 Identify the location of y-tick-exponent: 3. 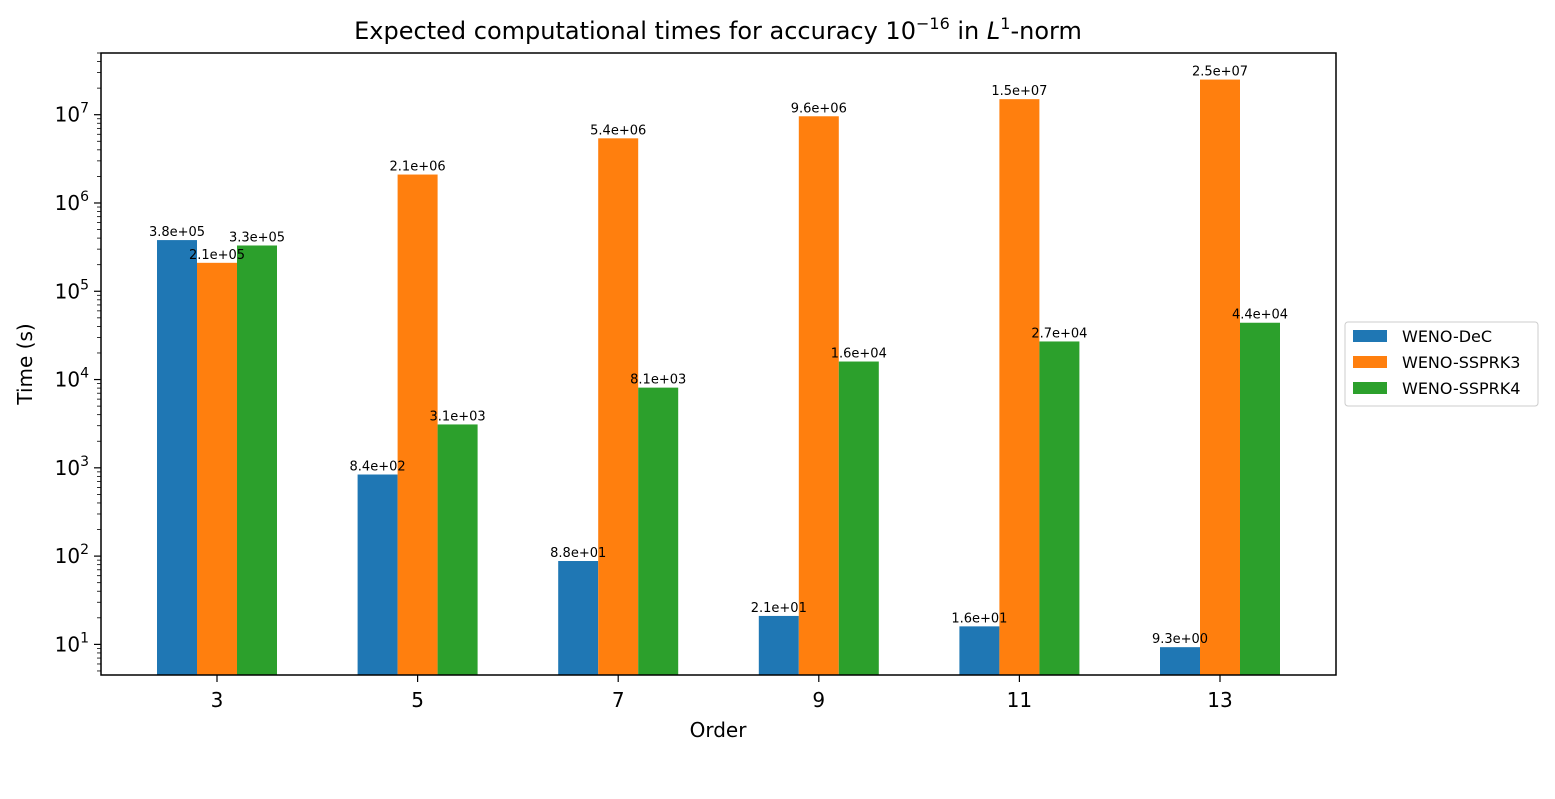
(84, 462).